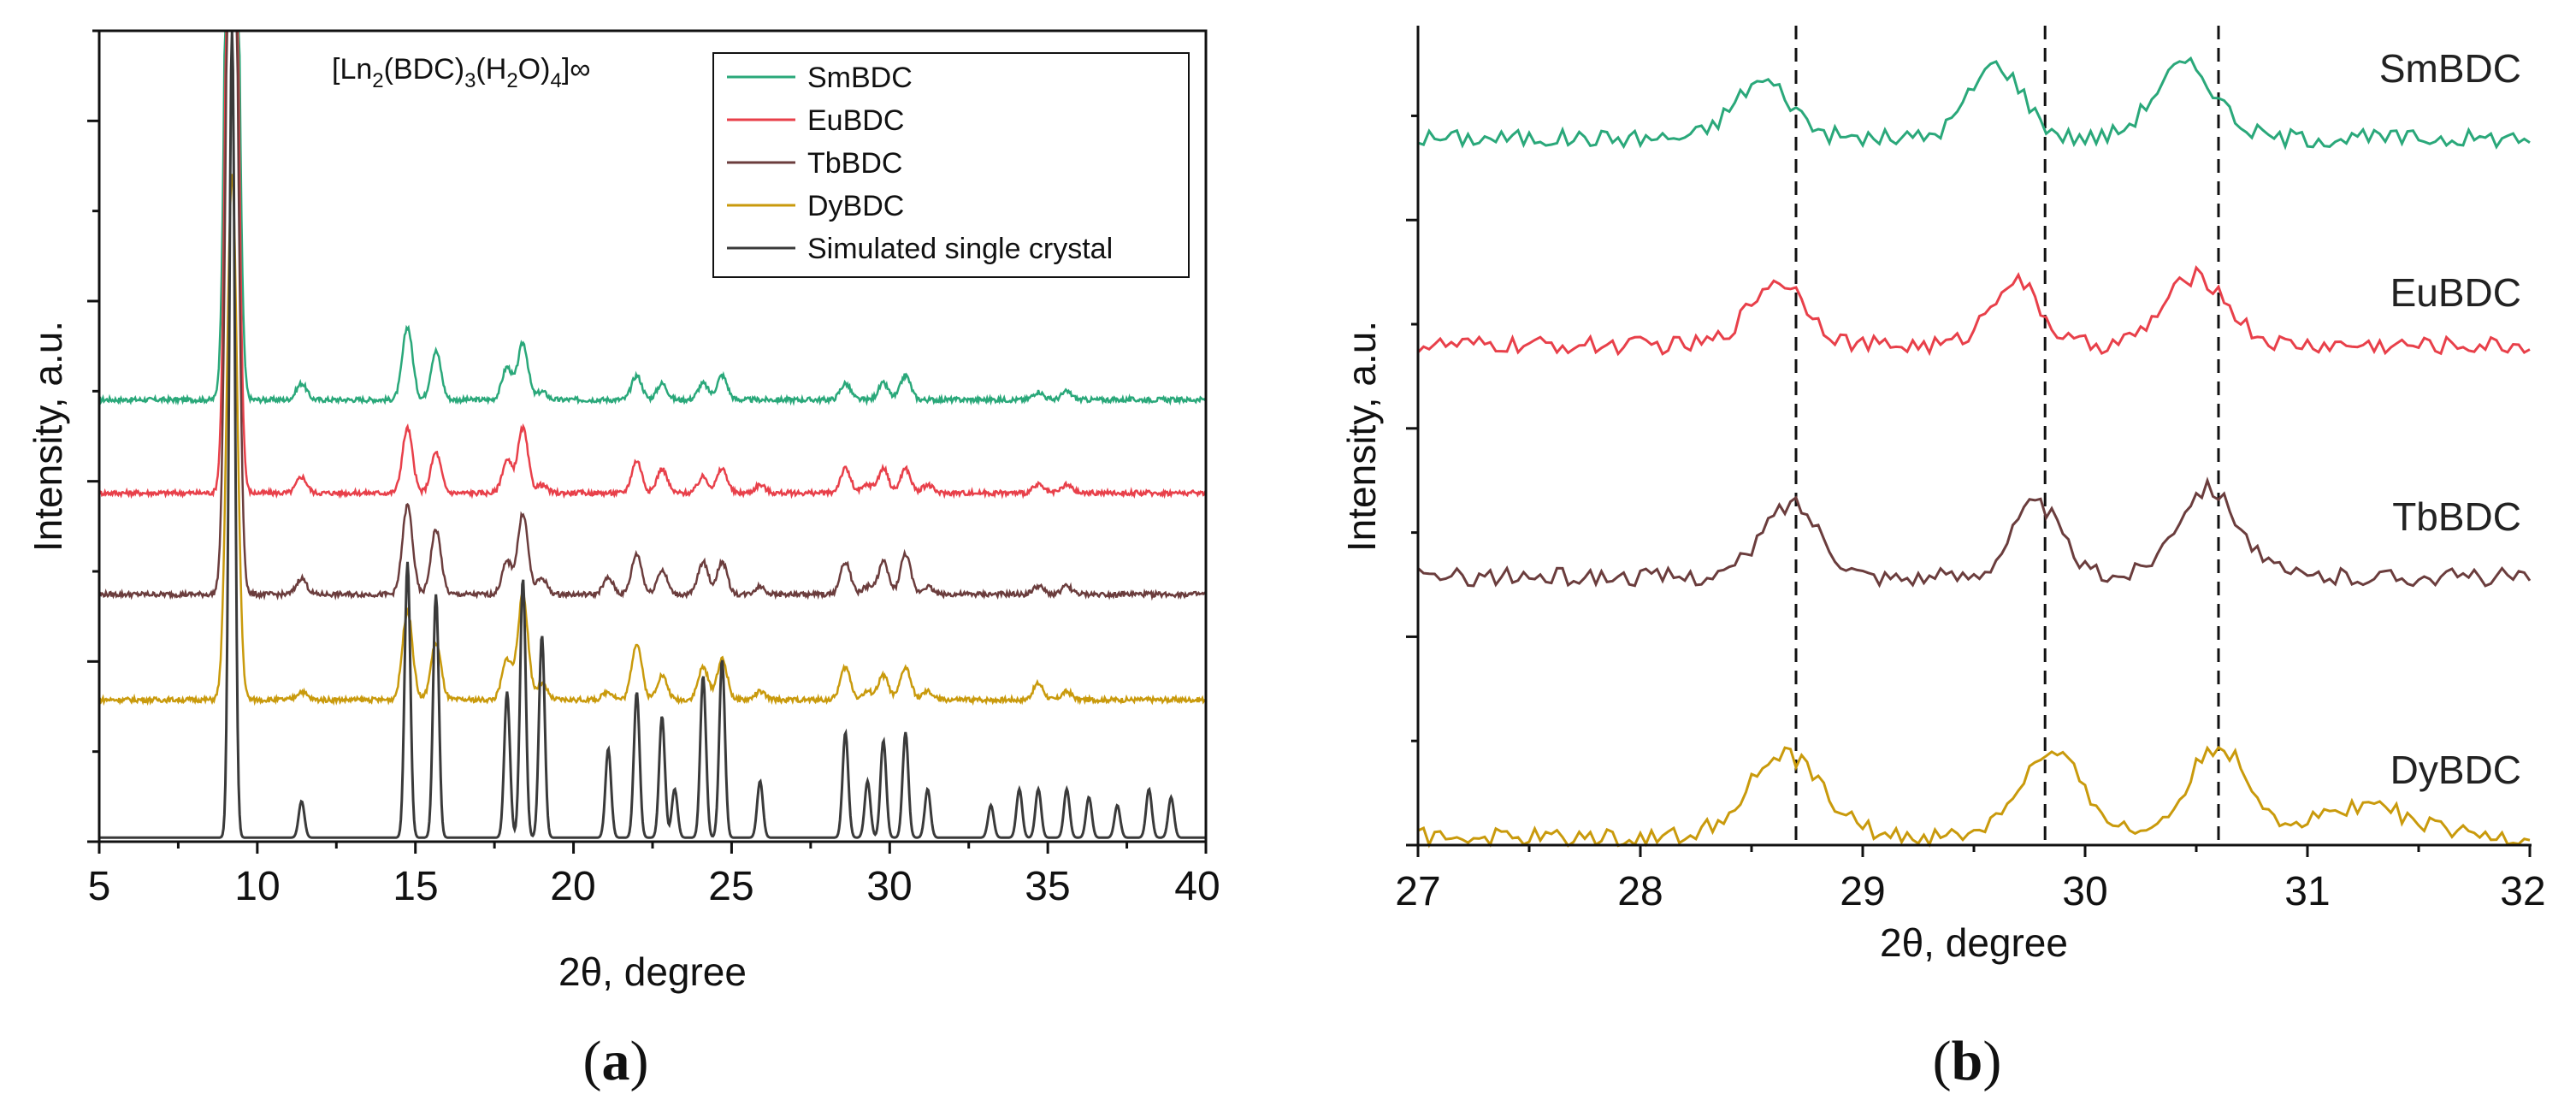  Describe the element at coordinates (855, 206) in the screenshot. I see `legend-label-dybdc: DyBDC` at that location.